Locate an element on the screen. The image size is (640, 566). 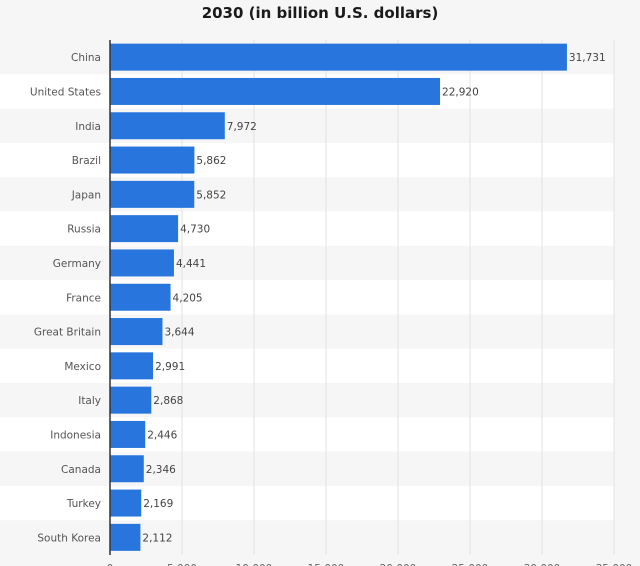
x-tick-label: 15,000 is located at coordinates (326, 564).